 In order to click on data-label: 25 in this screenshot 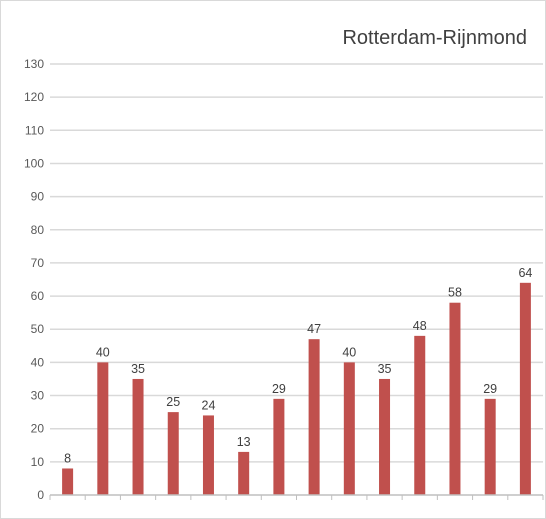, I will do `click(173, 402)`.